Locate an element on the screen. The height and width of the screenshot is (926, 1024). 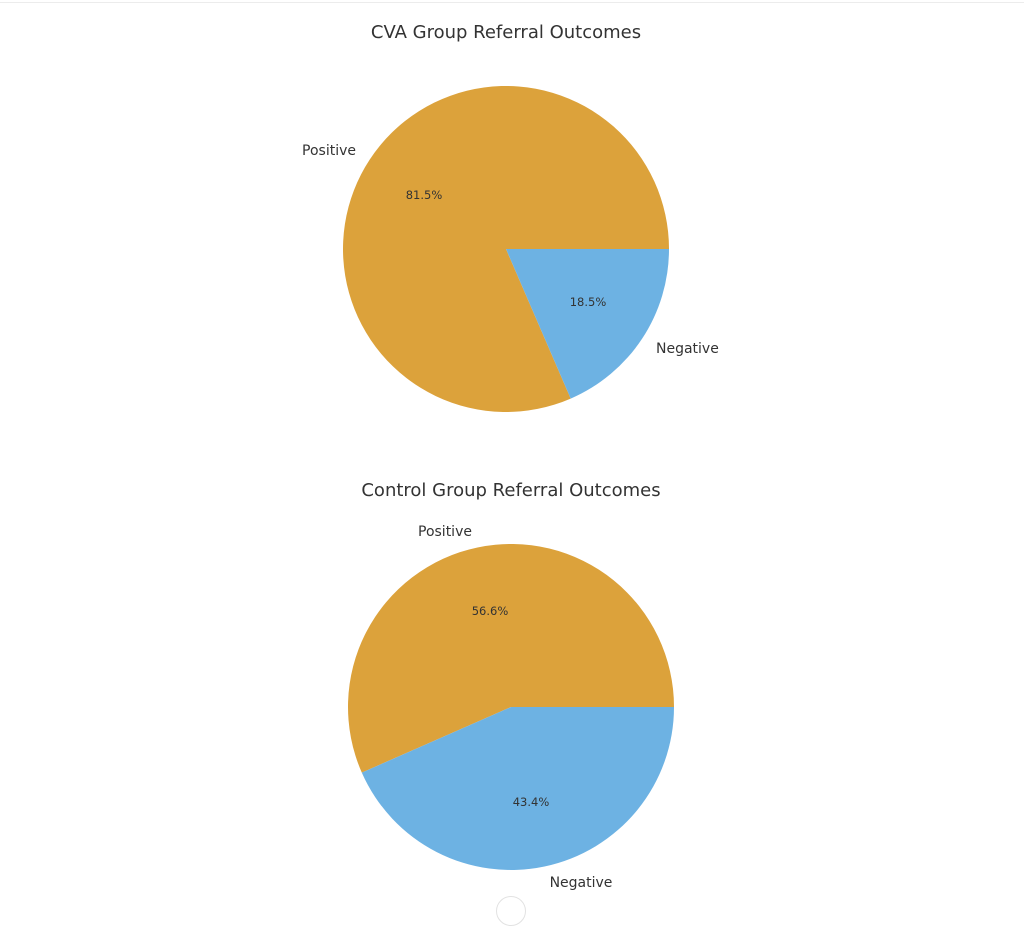
control-negative-wedge is located at coordinates (517, 788).